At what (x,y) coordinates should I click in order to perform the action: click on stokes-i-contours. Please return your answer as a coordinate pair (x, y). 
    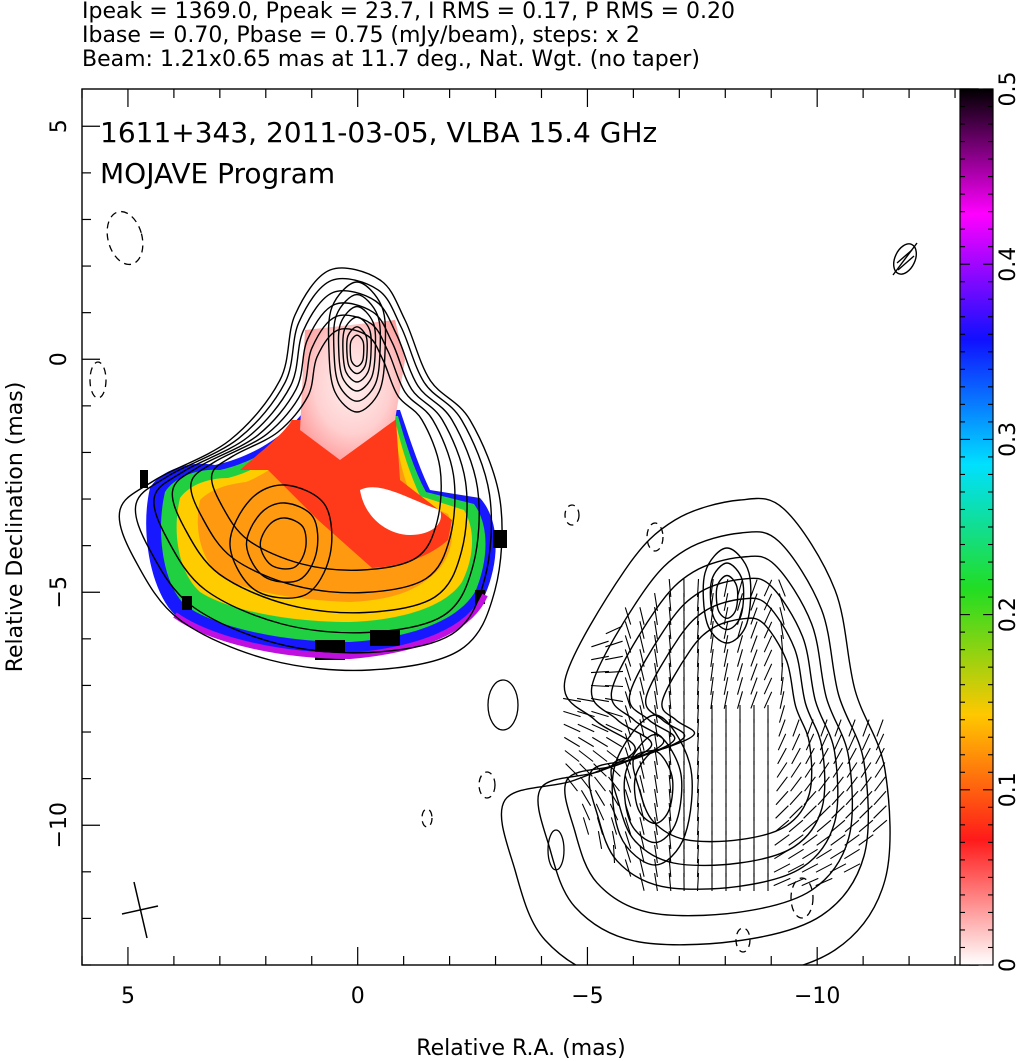
    Looking at the image, I should click on (310, 469).